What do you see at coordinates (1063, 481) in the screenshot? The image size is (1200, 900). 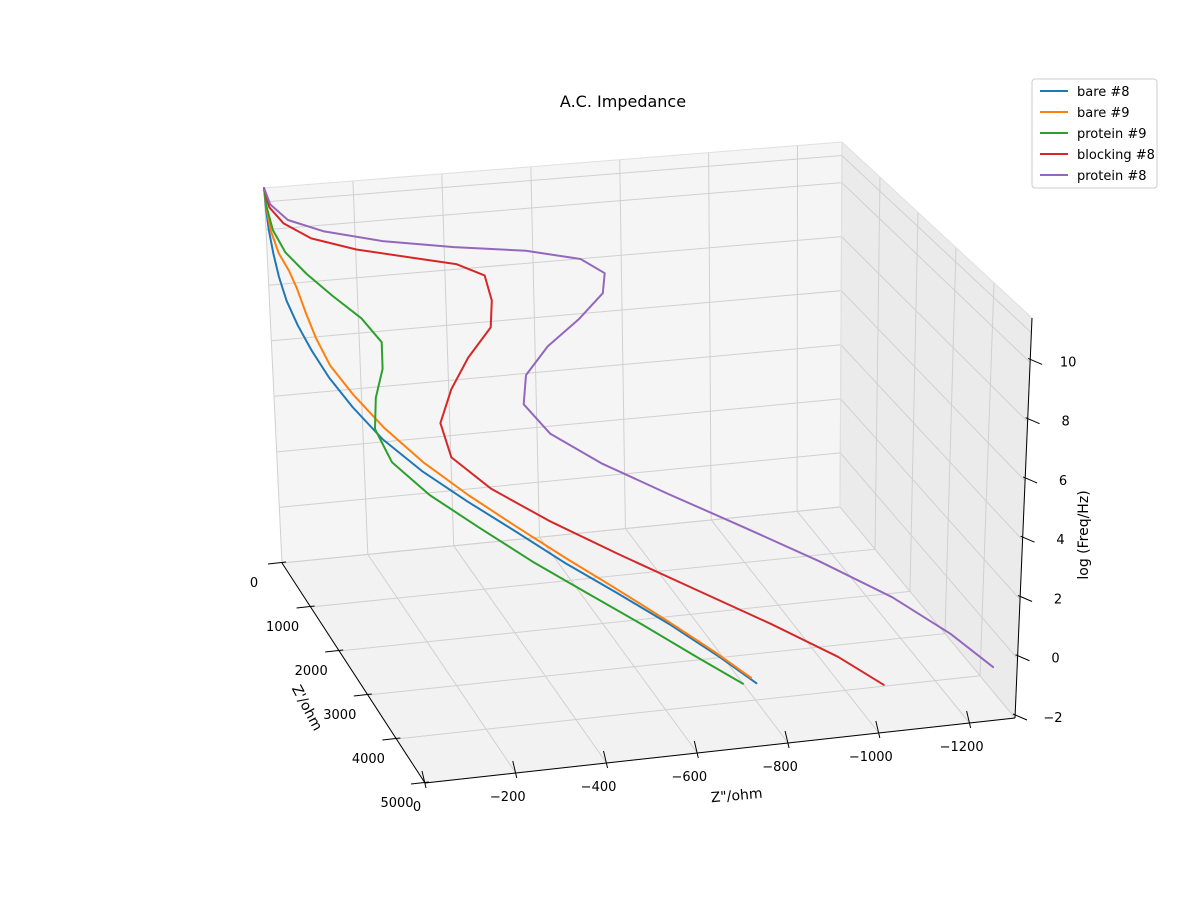 I see `z-tick-label: 6` at bounding box center [1063, 481].